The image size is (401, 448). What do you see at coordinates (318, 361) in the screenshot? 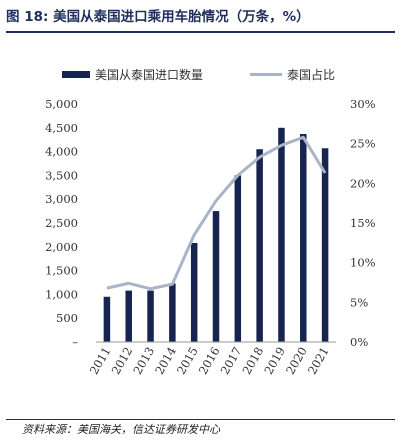
I see `x-tick-label: 2021` at bounding box center [318, 361].